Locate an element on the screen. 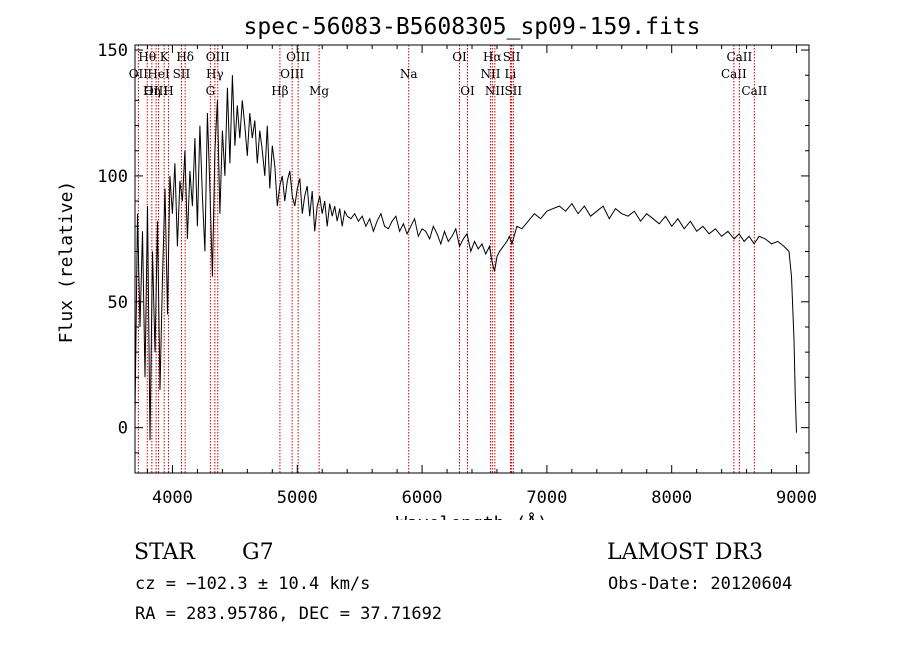  x-axis-label: Wavelength (Å) is located at coordinates (472, 516).